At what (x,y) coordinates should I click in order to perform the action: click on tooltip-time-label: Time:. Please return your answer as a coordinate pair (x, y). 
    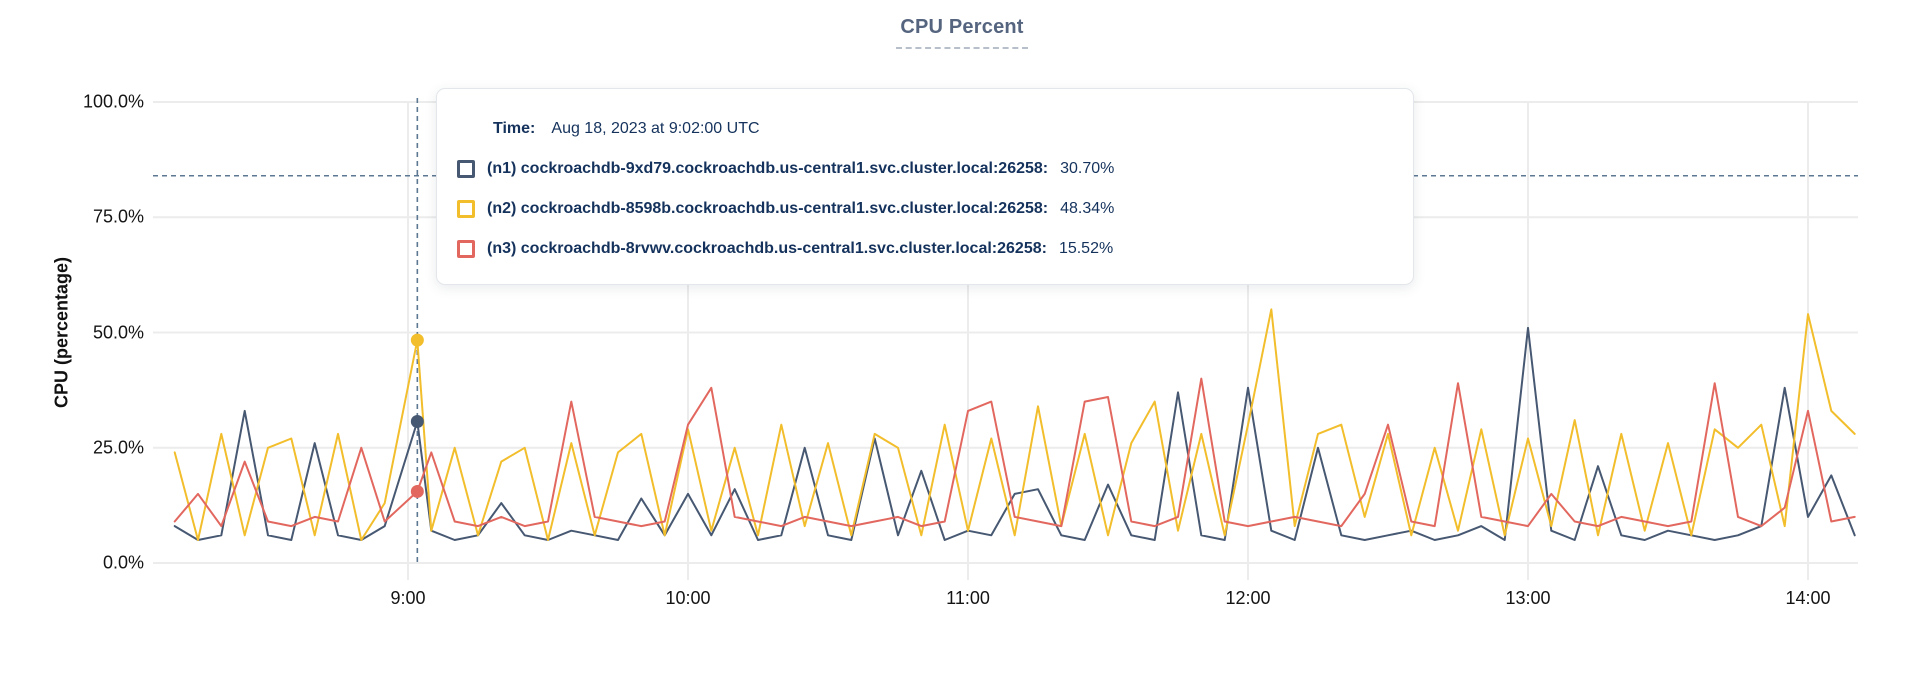
    Looking at the image, I should click on (514, 128).